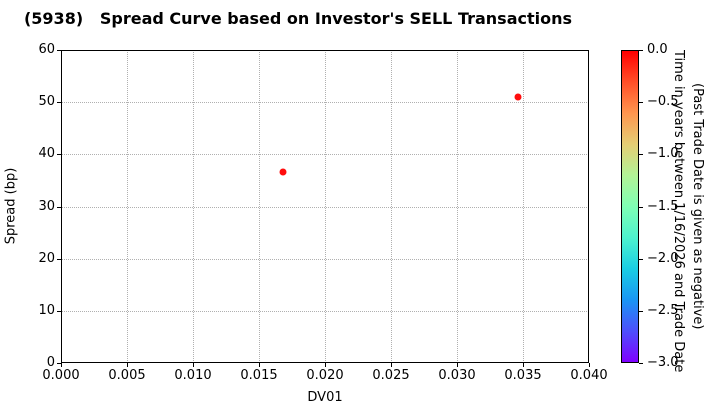 This screenshot has width=720, height=420. What do you see at coordinates (697, 206) in the screenshot?
I see `colorbar-label-line2: (Past Trade Date is given as negative)` at bounding box center [697, 206].